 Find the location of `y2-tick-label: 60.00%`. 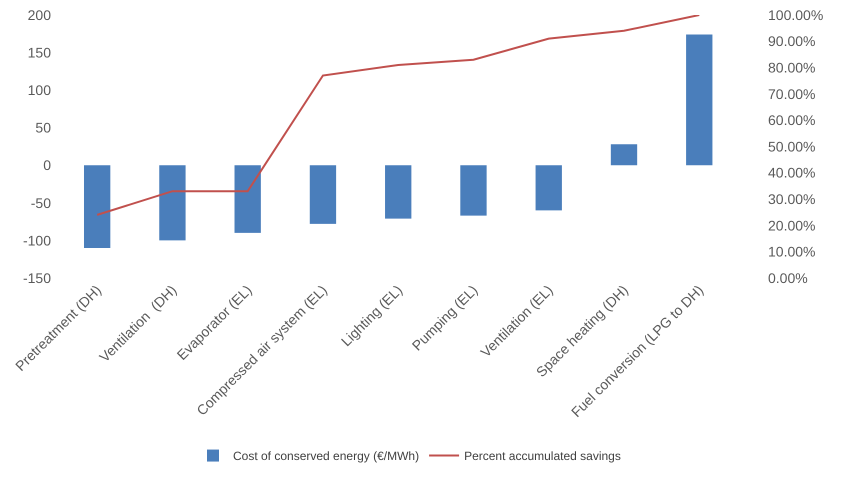

y2-tick-label: 60.00% is located at coordinates (792, 120).